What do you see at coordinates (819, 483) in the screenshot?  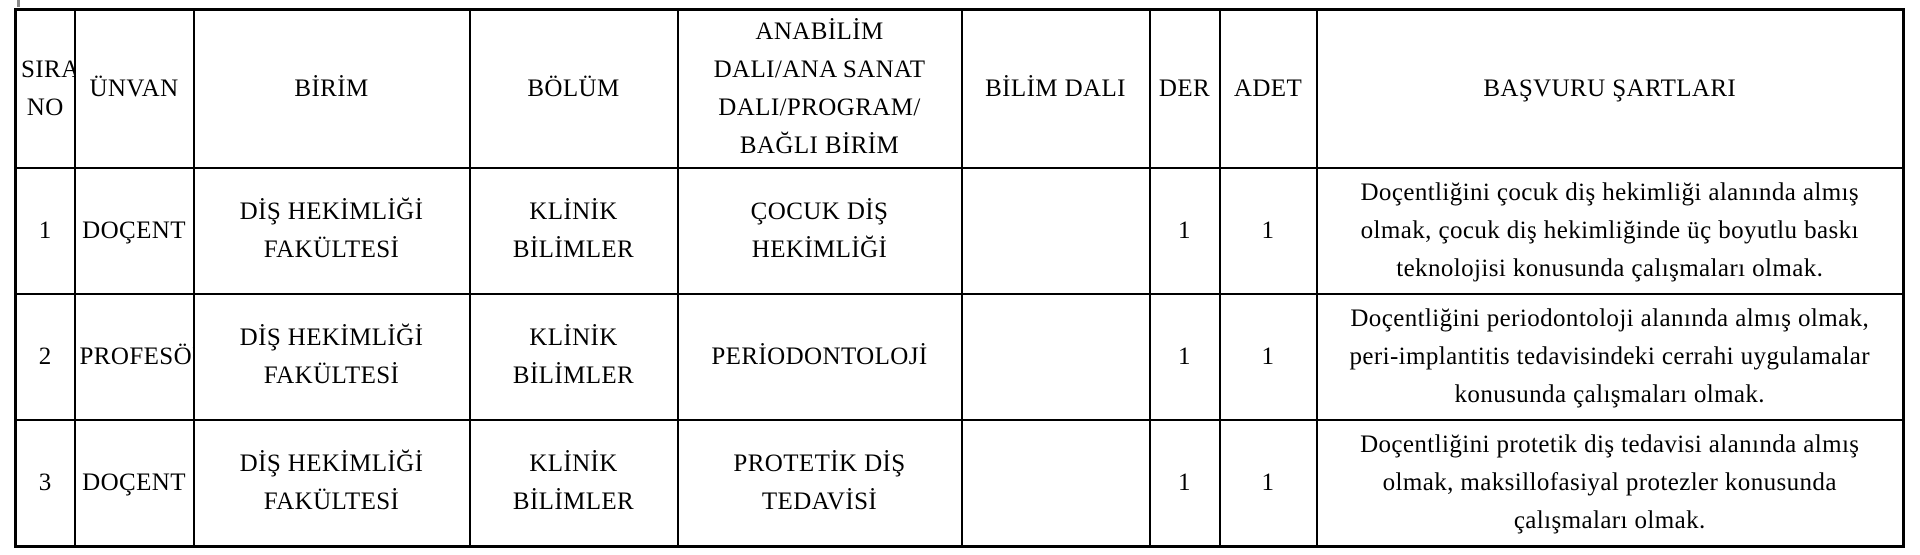 I see `cell-anabilim-dali: PROTETİK DİŞ TEDAVİSİ` at bounding box center [819, 483].